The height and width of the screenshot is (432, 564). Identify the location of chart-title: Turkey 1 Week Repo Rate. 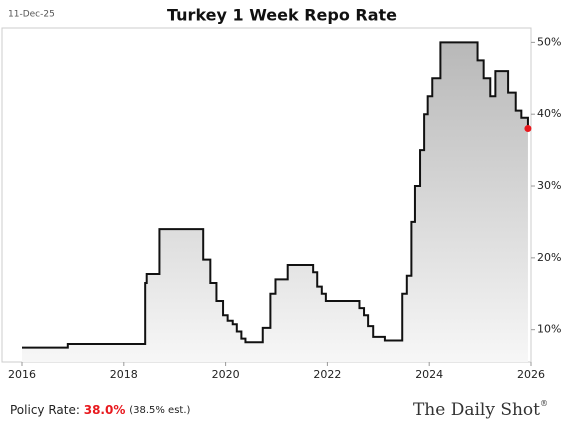
(282, 15).